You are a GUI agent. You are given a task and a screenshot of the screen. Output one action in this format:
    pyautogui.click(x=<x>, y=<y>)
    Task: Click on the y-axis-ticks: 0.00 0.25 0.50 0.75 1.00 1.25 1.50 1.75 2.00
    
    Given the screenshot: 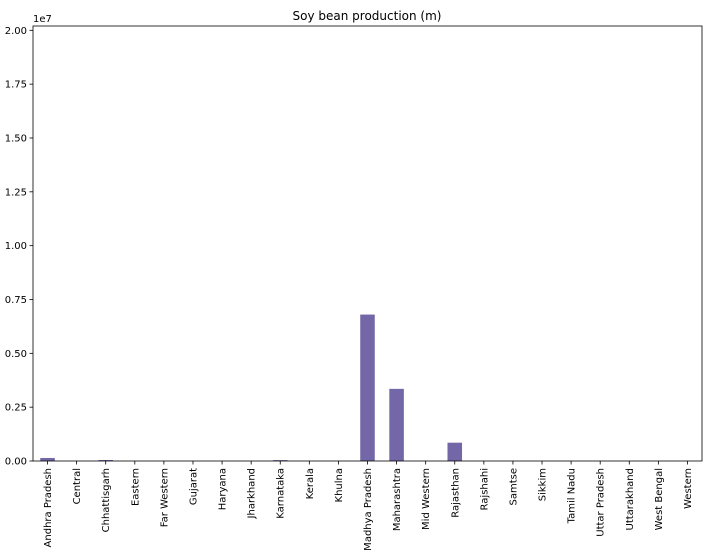 What is the action you would take?
    pyautogui.click(x=19, y=247)
    